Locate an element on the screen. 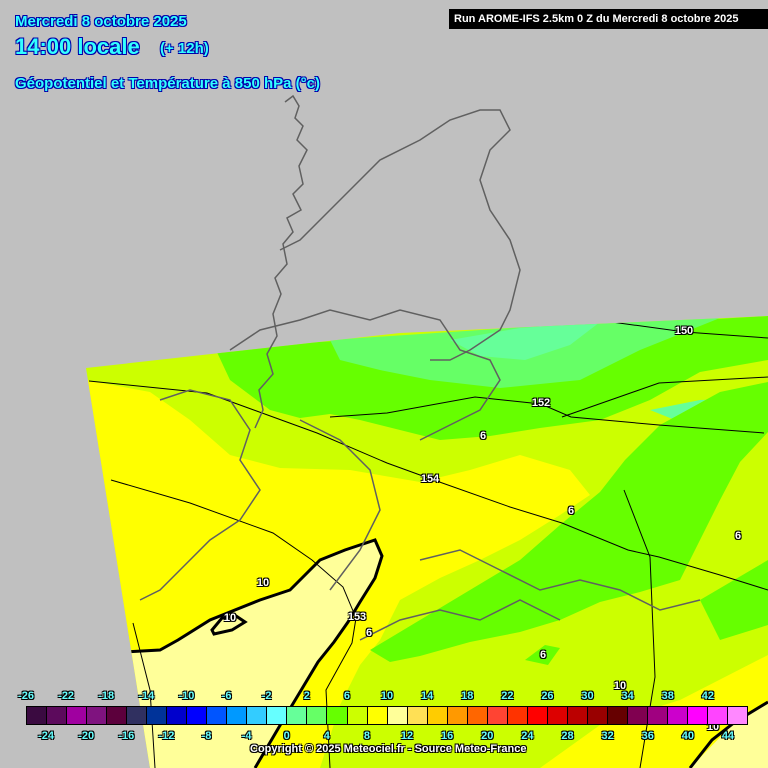 The width and height of the screenshot is (768, 768). legend-label-bottom: 20 is located at coordinates (487, 736).